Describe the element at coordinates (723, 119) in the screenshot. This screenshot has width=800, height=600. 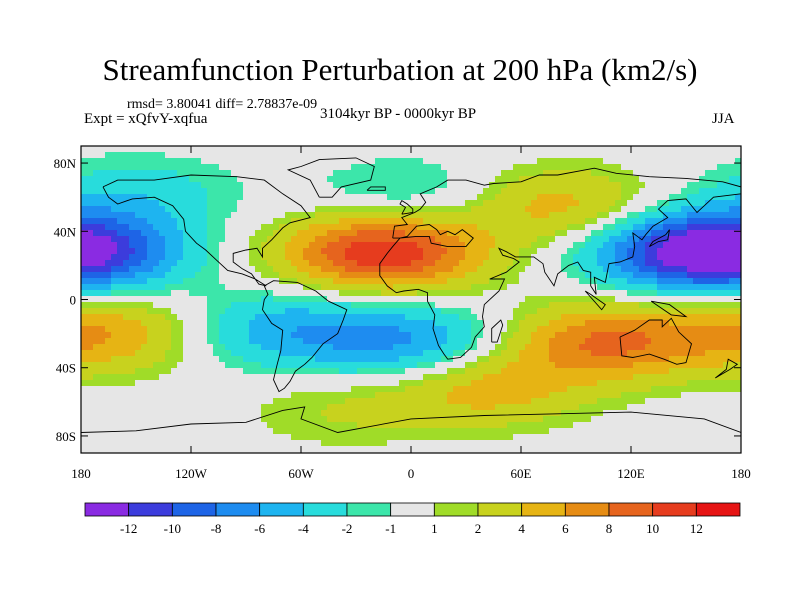
I see `season-label: JJA` at that location.